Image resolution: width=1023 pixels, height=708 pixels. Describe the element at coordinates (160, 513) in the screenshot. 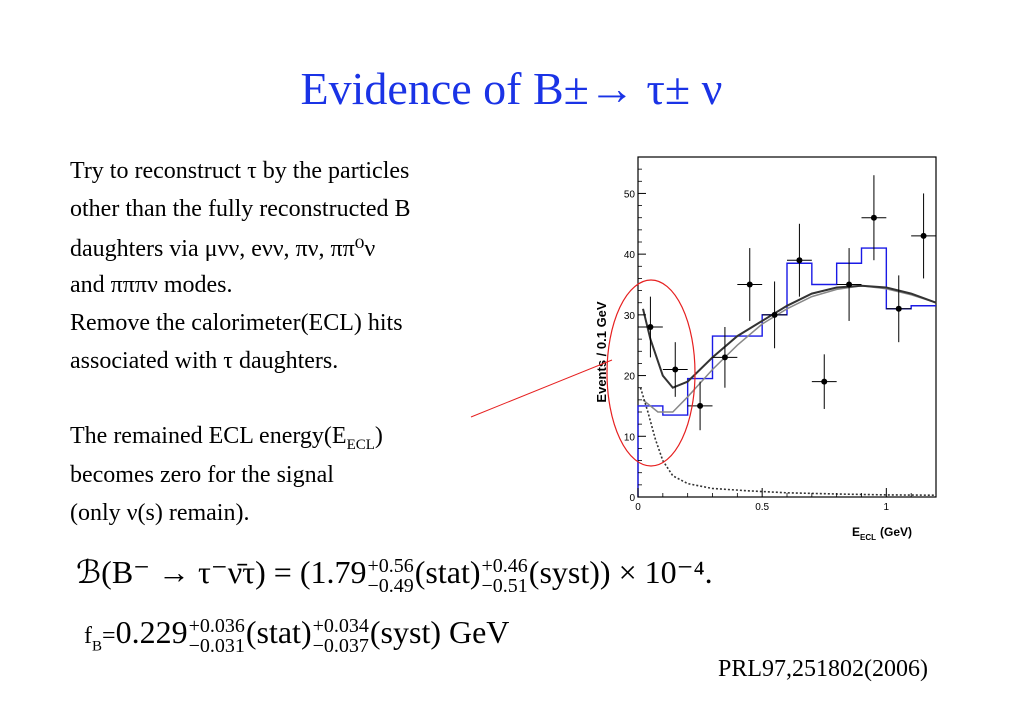

I see `body-line: (only ν(s) remain).` at that location.